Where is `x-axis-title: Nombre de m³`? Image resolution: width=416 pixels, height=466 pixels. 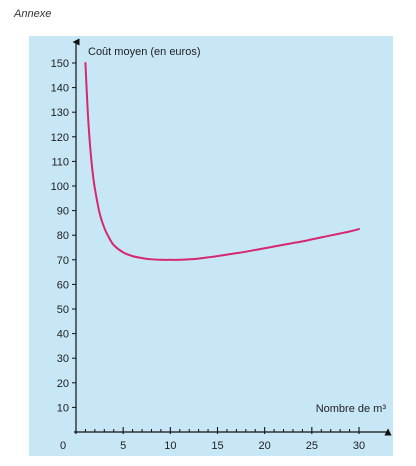 x-axis-title: Nombre de m³ is located at coordinates (351, 409).